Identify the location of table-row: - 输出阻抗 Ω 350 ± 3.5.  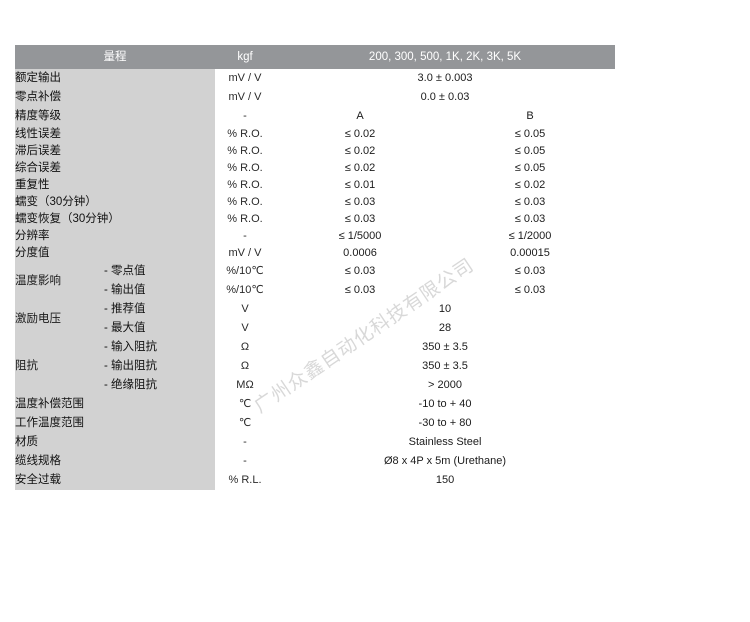
(315, 366).